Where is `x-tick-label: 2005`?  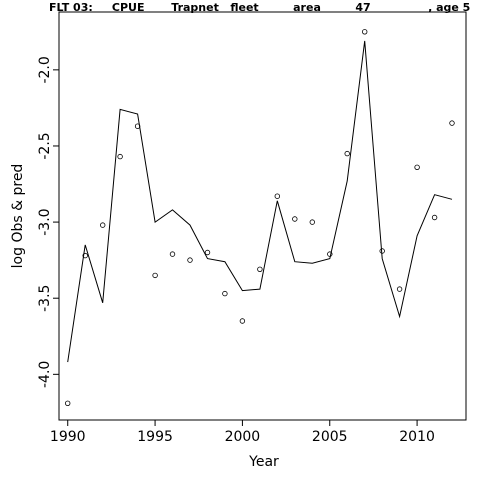 x-tick-label: 2005 is located at coordinates (330, 437).